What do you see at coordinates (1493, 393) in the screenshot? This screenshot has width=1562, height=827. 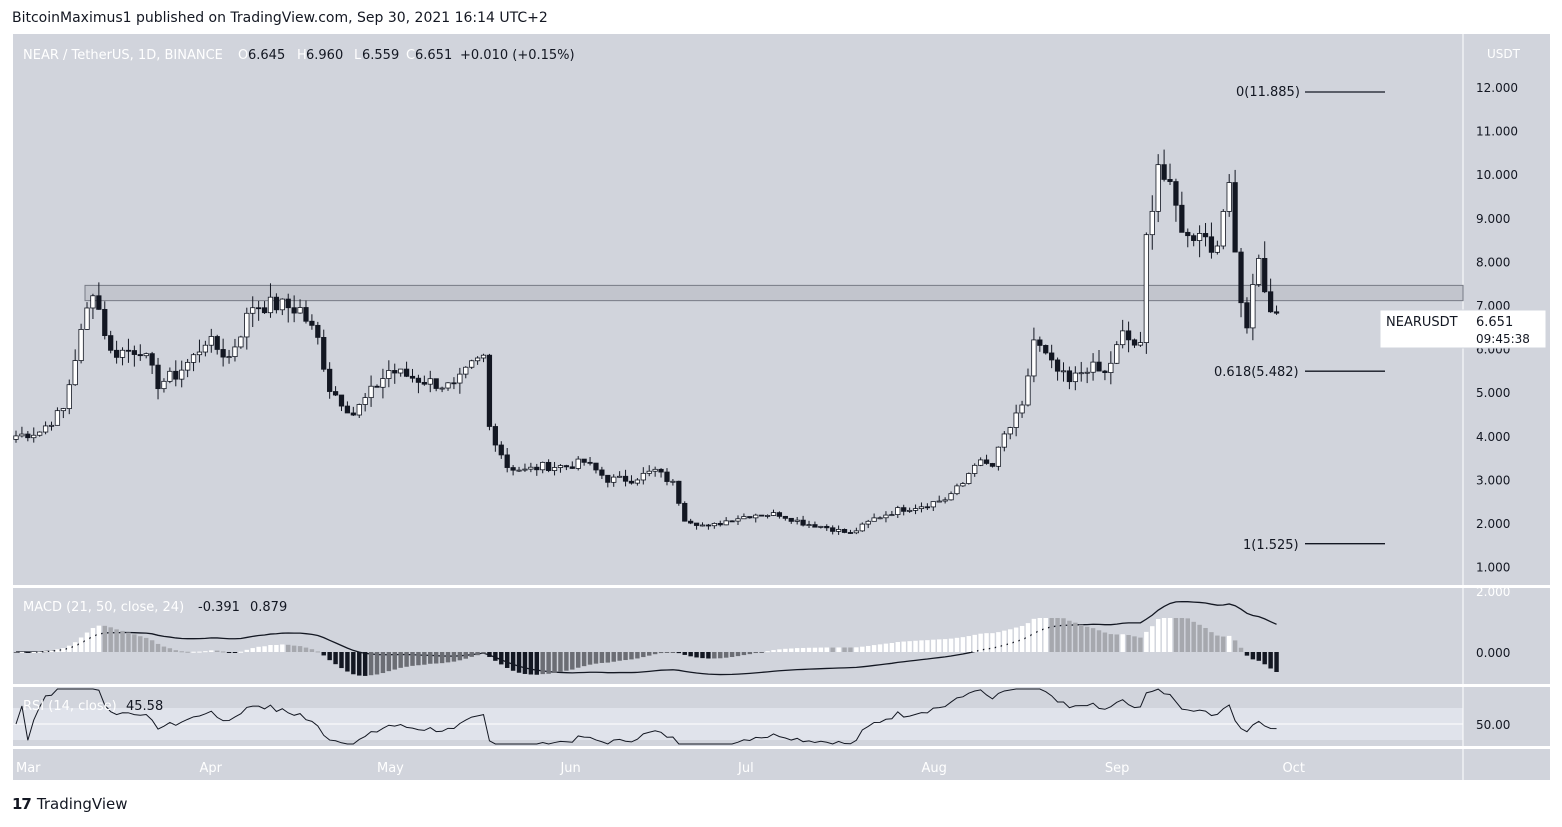 I see `y-tick-label: 5.000` at bounding box center [1493, 393].